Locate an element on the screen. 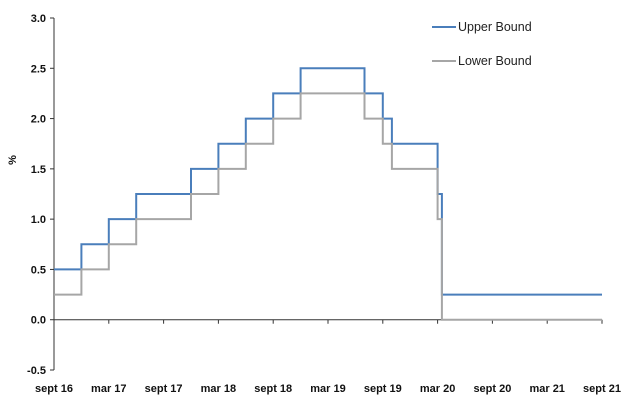 The image size is (626, 396). y-tick-label: -0.5 is located at coordinates (36, 371).